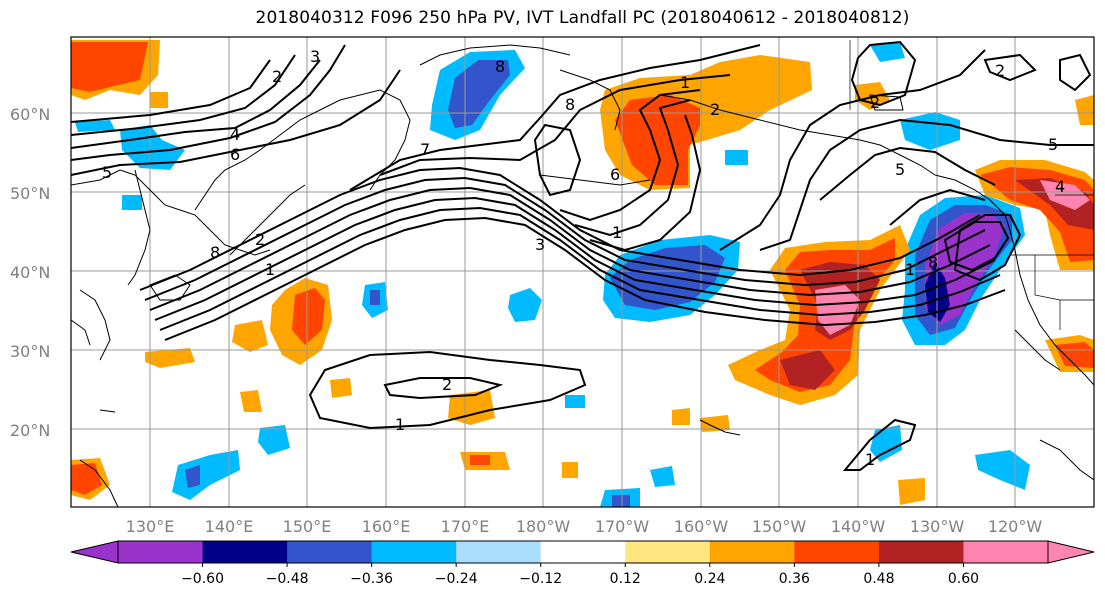 Image resolution: width=1105 pixels, height=601 pixels. I want to click on lat-label-20n: 20°N, so click(30, 430).